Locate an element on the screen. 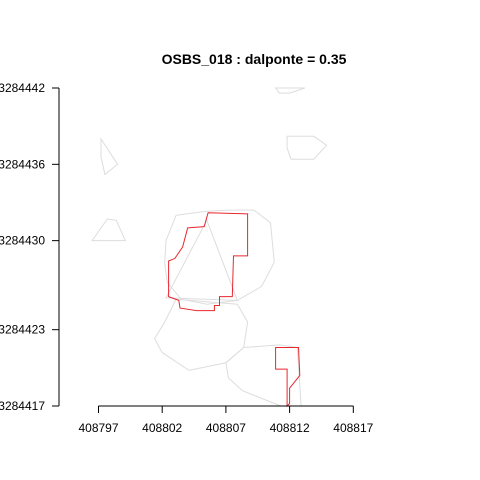  y-axis: 3284417 3284423 3284430 3284436 3284442 is located at coordinates (30, 247).